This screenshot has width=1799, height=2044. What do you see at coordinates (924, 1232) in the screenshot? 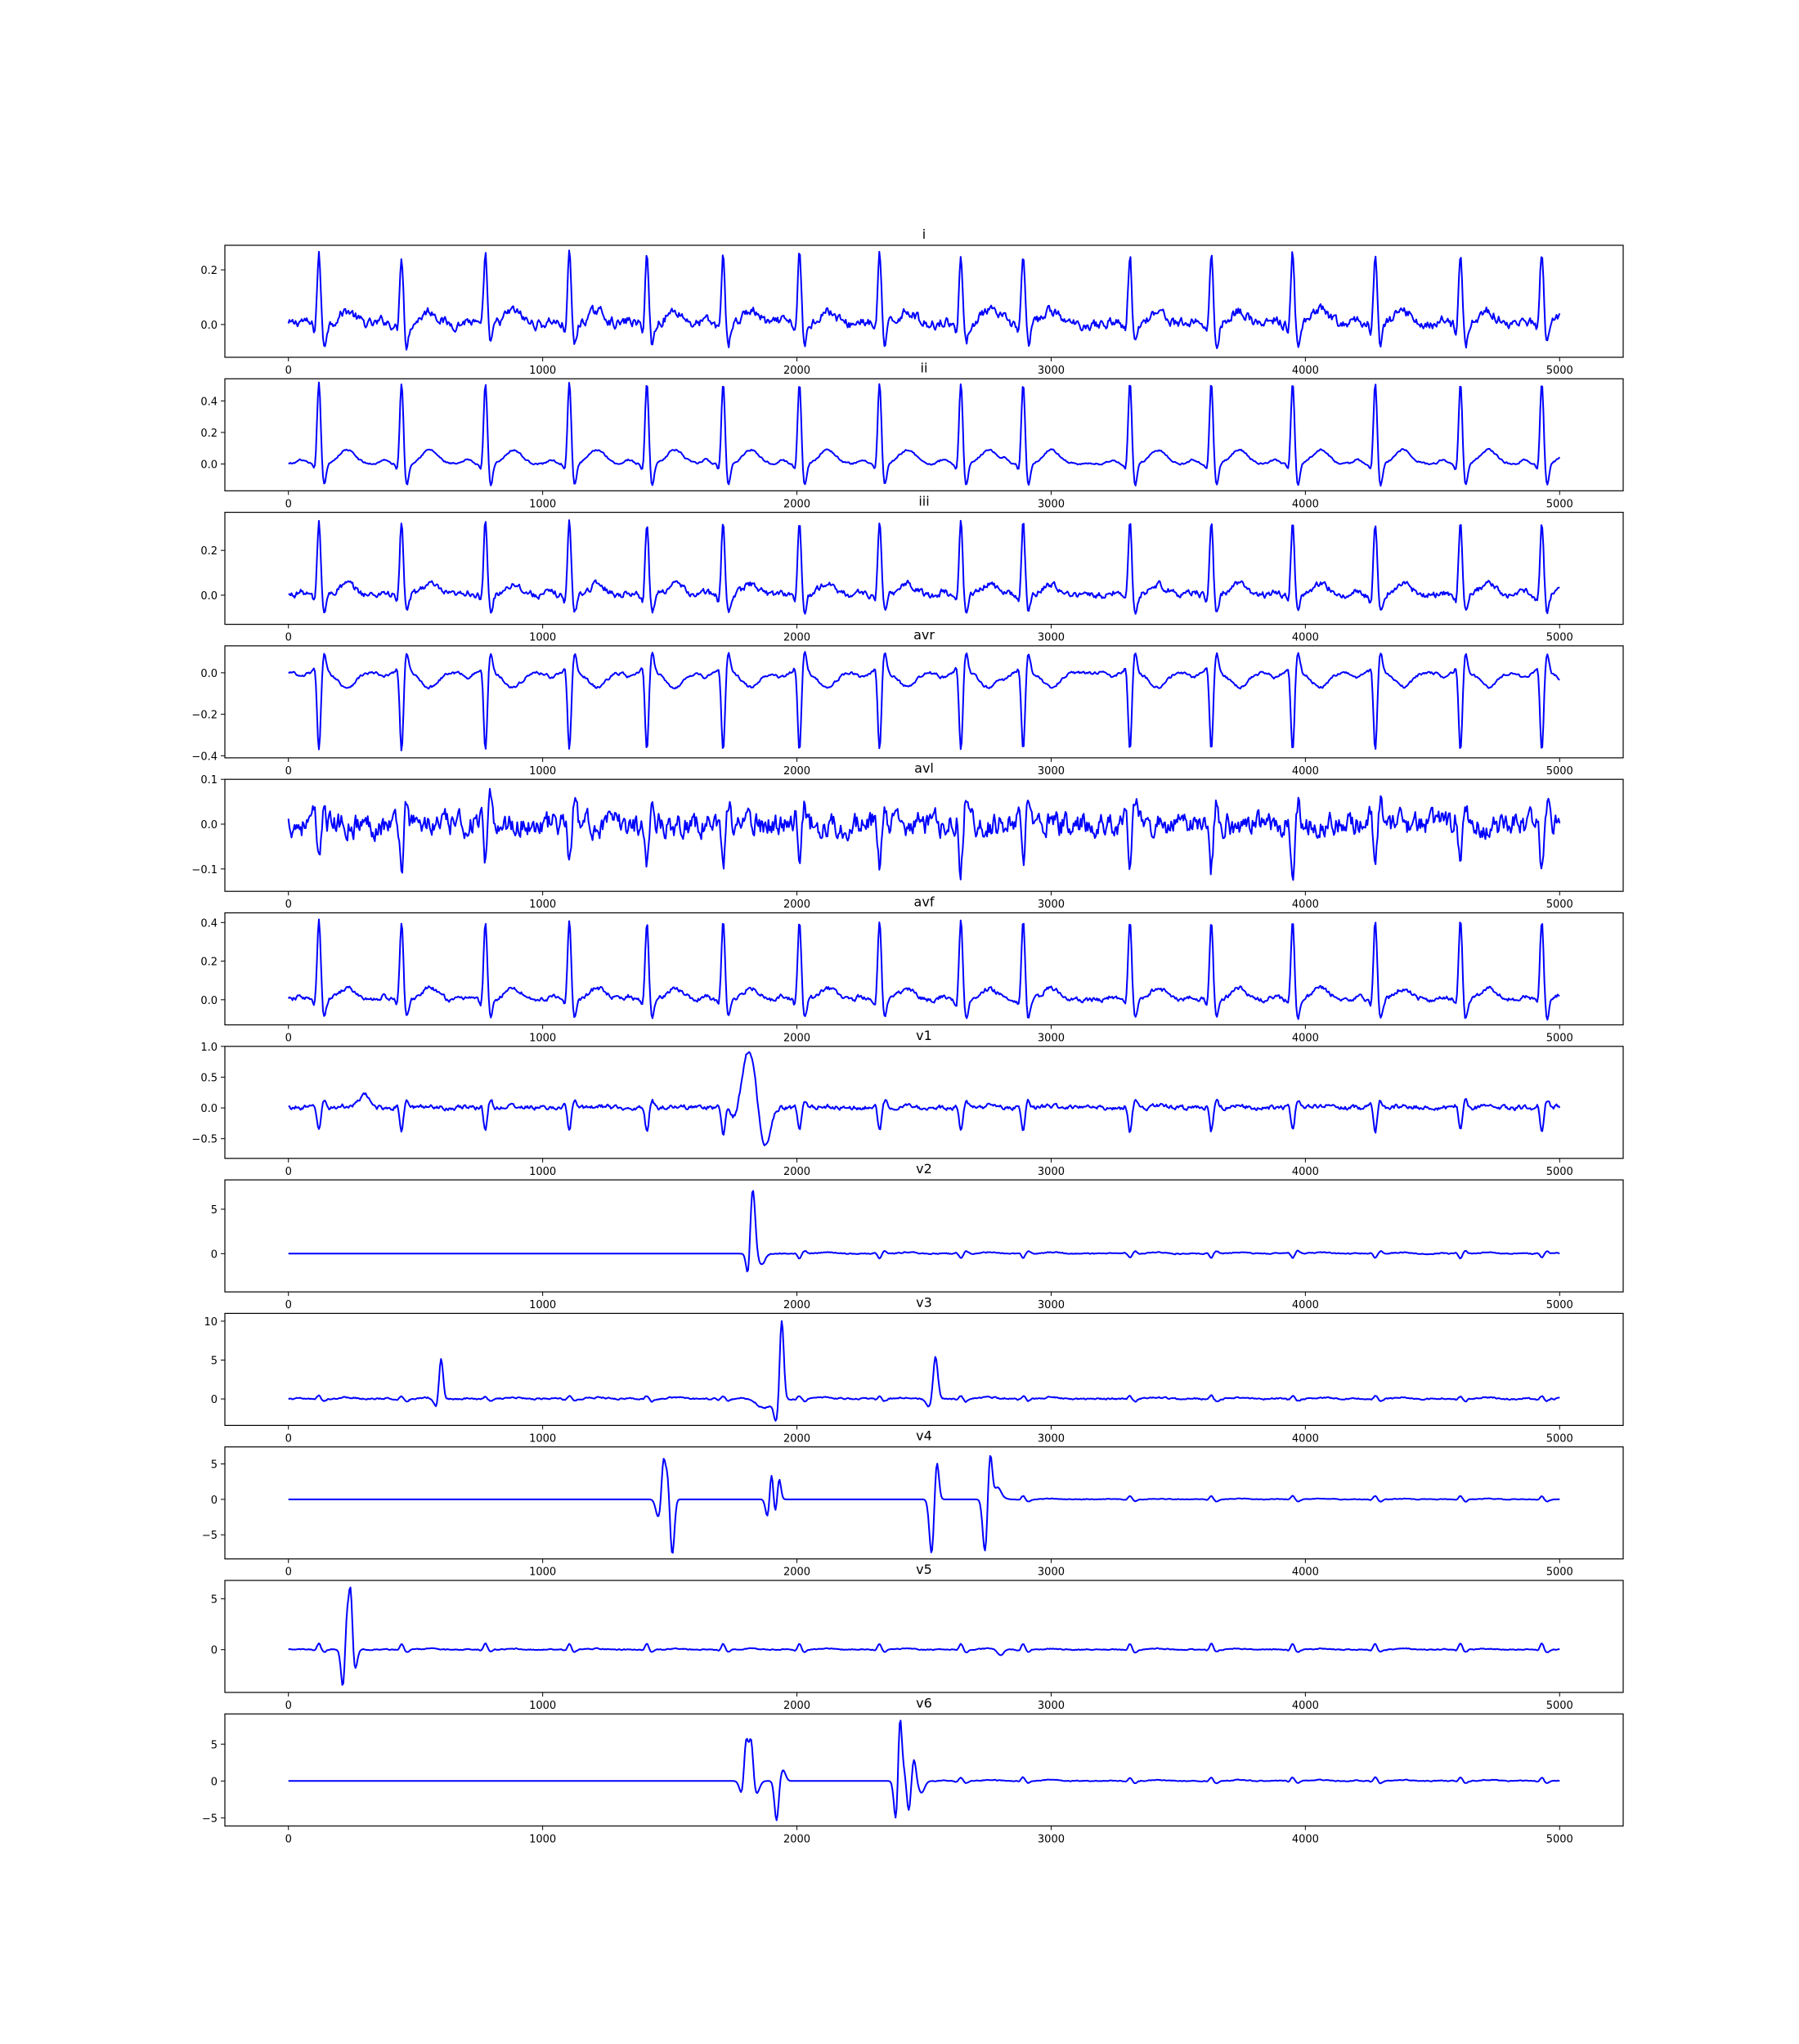
I see `trace-v2` at bounding box center [924, 1232].